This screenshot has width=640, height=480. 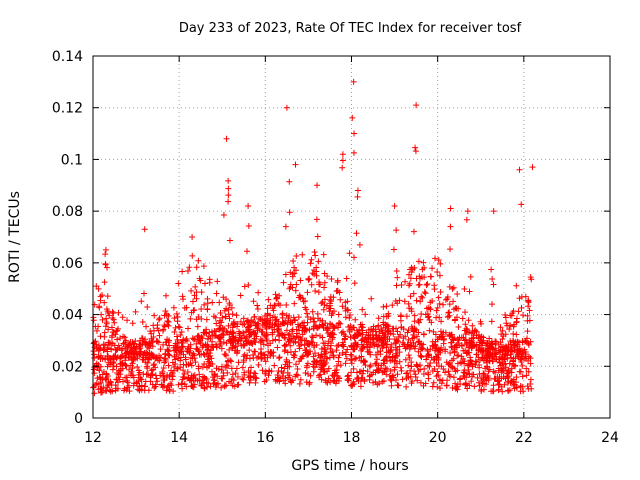 I want to click on y-tick-label: 0.02, so click(x=67, y=367).